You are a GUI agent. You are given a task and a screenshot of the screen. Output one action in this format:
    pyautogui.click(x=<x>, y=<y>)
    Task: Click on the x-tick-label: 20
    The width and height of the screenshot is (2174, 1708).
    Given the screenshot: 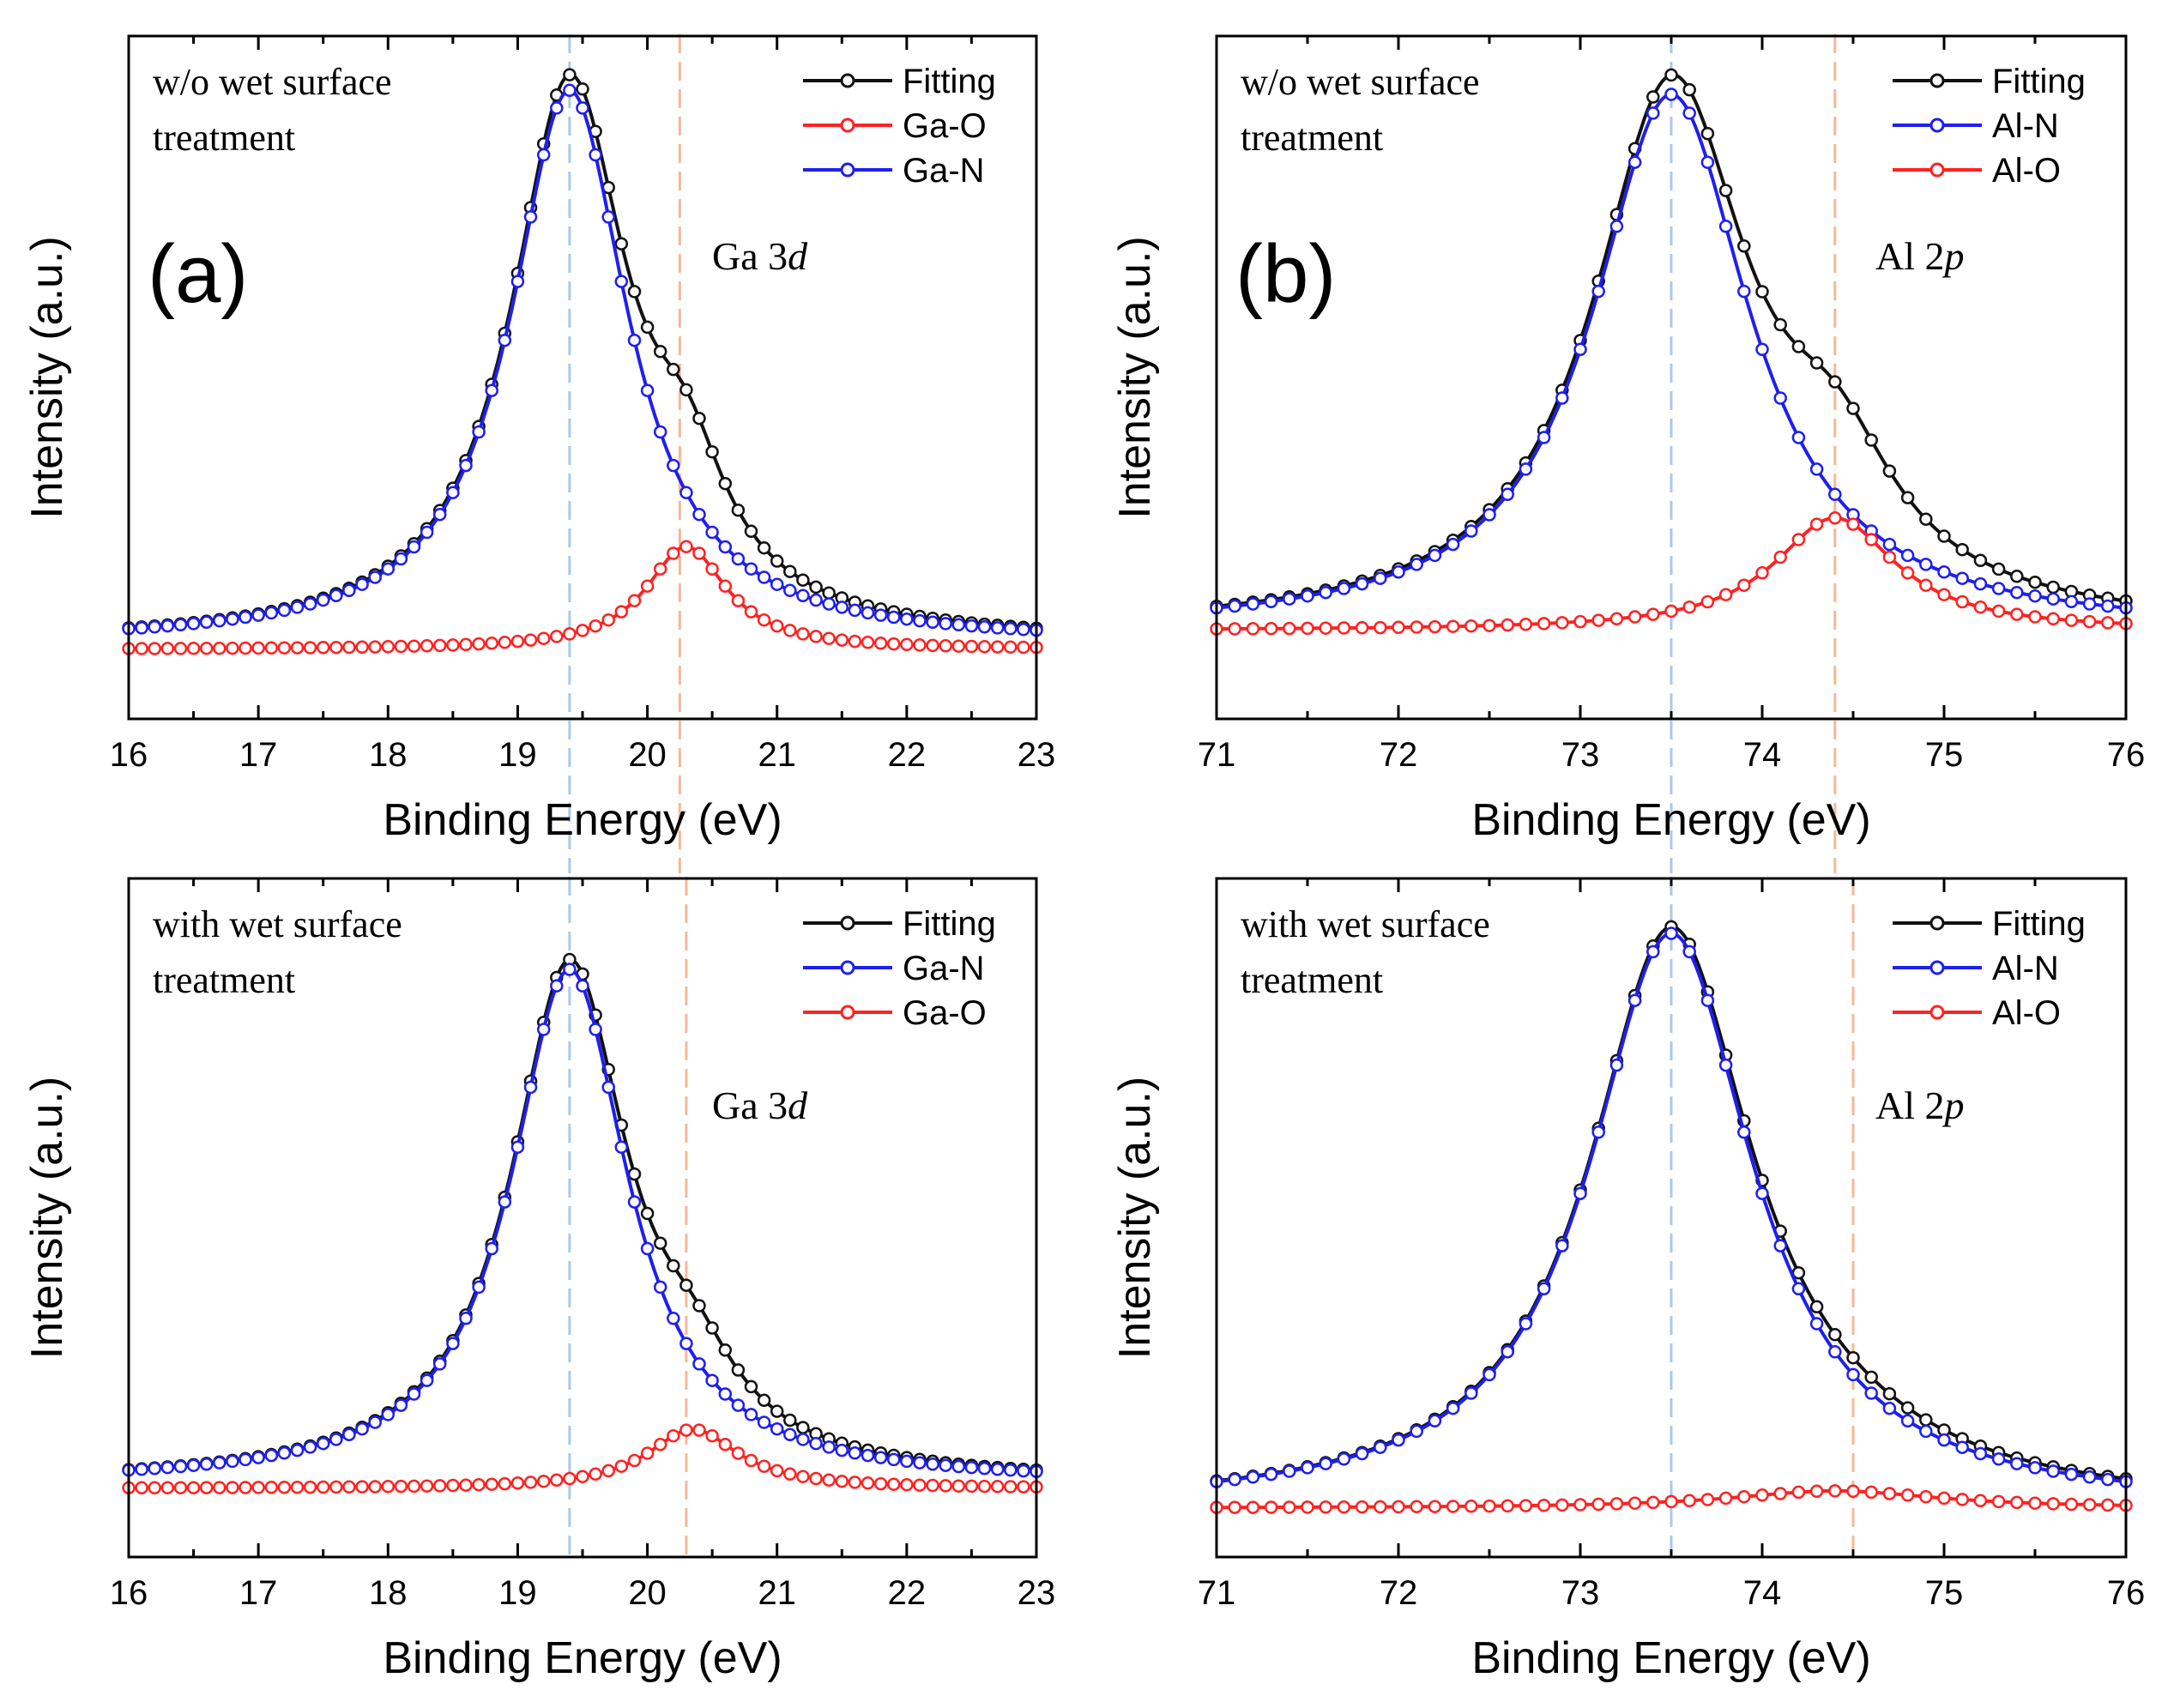 What is the action you would take?
    pyautogui.click(x=647, y=755)
    